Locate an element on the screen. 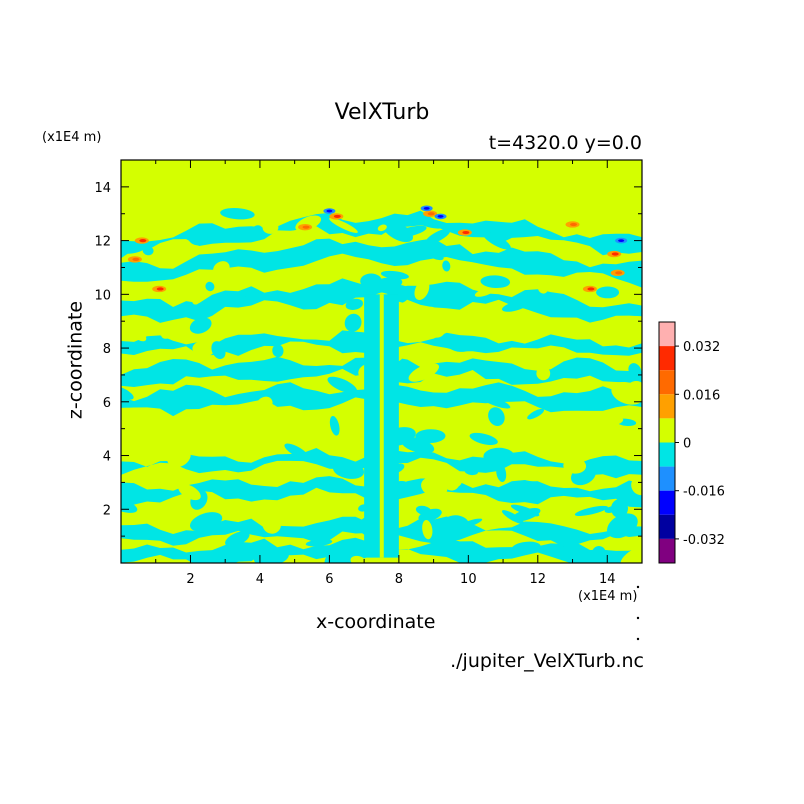 The width and height of the screenshot is (804, 804). negative-blob-core is located at coordinates (426, 208).